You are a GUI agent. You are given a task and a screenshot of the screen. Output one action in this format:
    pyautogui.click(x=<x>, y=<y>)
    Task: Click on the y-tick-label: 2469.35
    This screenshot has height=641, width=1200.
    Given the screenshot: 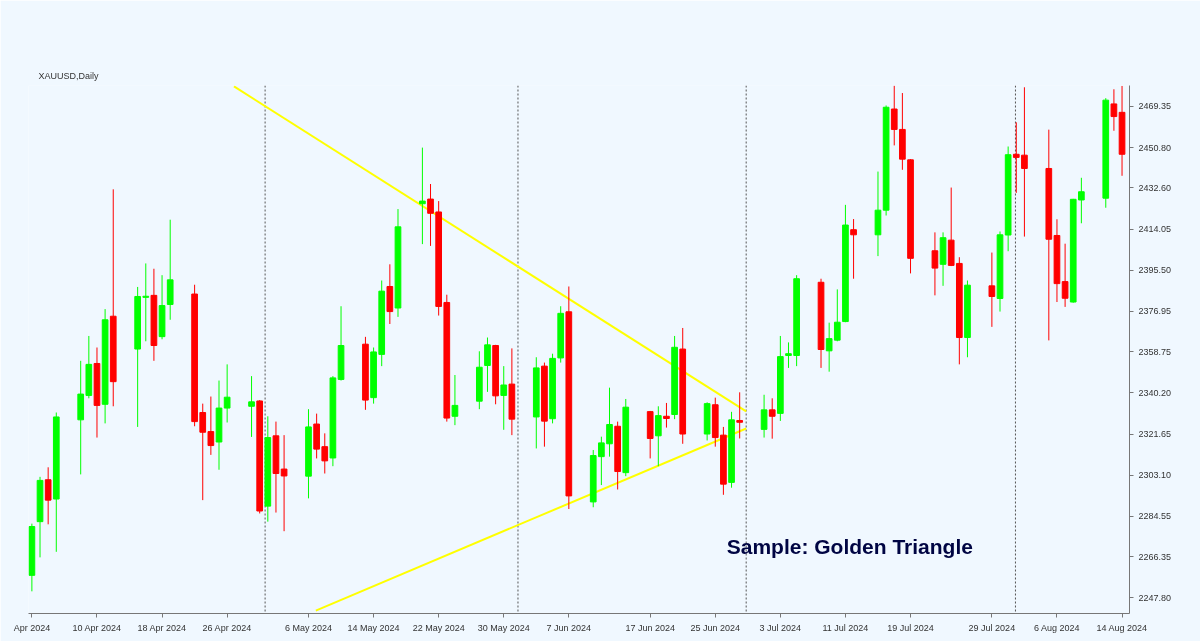 What is the action you would take?
    pyautogui.click(x=1155, y=106)
    